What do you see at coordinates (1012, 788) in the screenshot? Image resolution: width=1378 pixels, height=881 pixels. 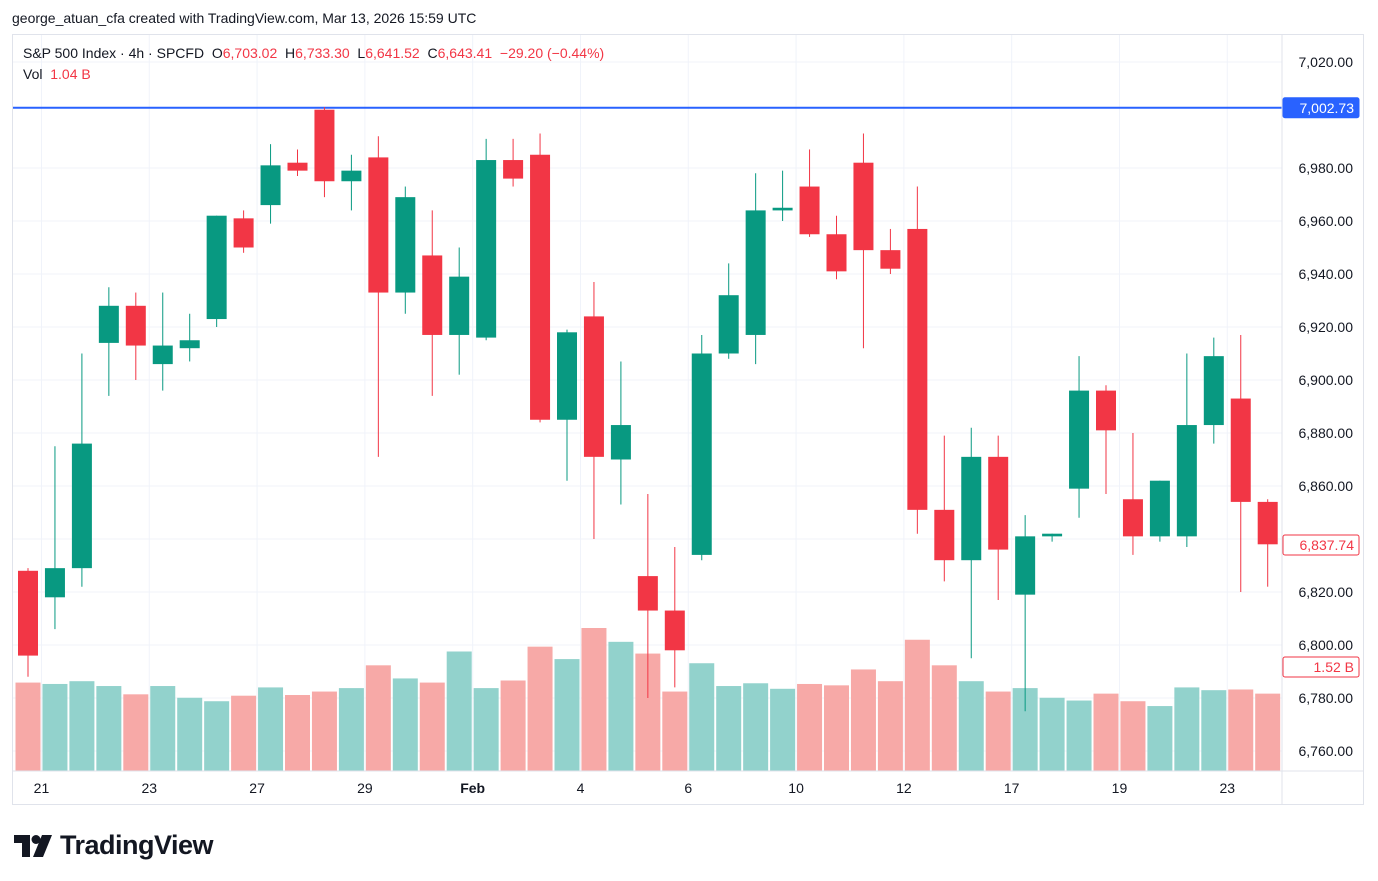 I see `time-tick-label: 17` at bounding box center [1012, 788].